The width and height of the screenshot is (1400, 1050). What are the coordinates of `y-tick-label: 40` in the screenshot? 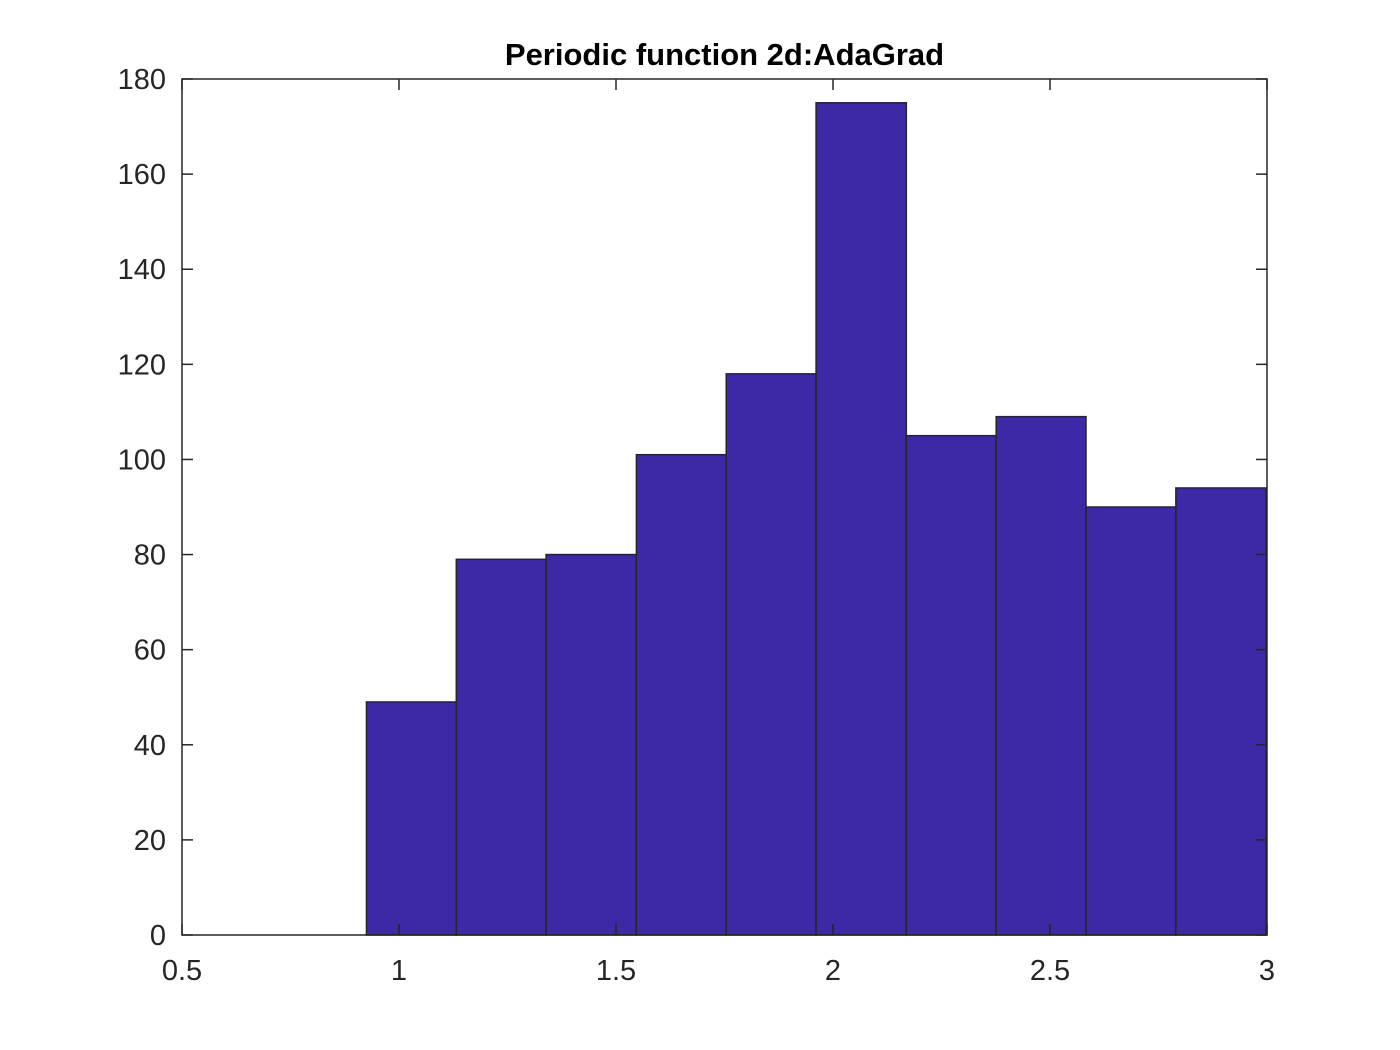 It's located at (150, 746).